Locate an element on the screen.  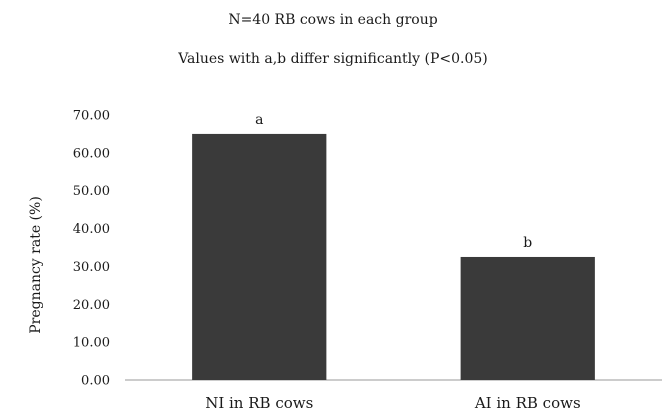
y-tick-label: 70.00 is located at coordinates (91, 116).